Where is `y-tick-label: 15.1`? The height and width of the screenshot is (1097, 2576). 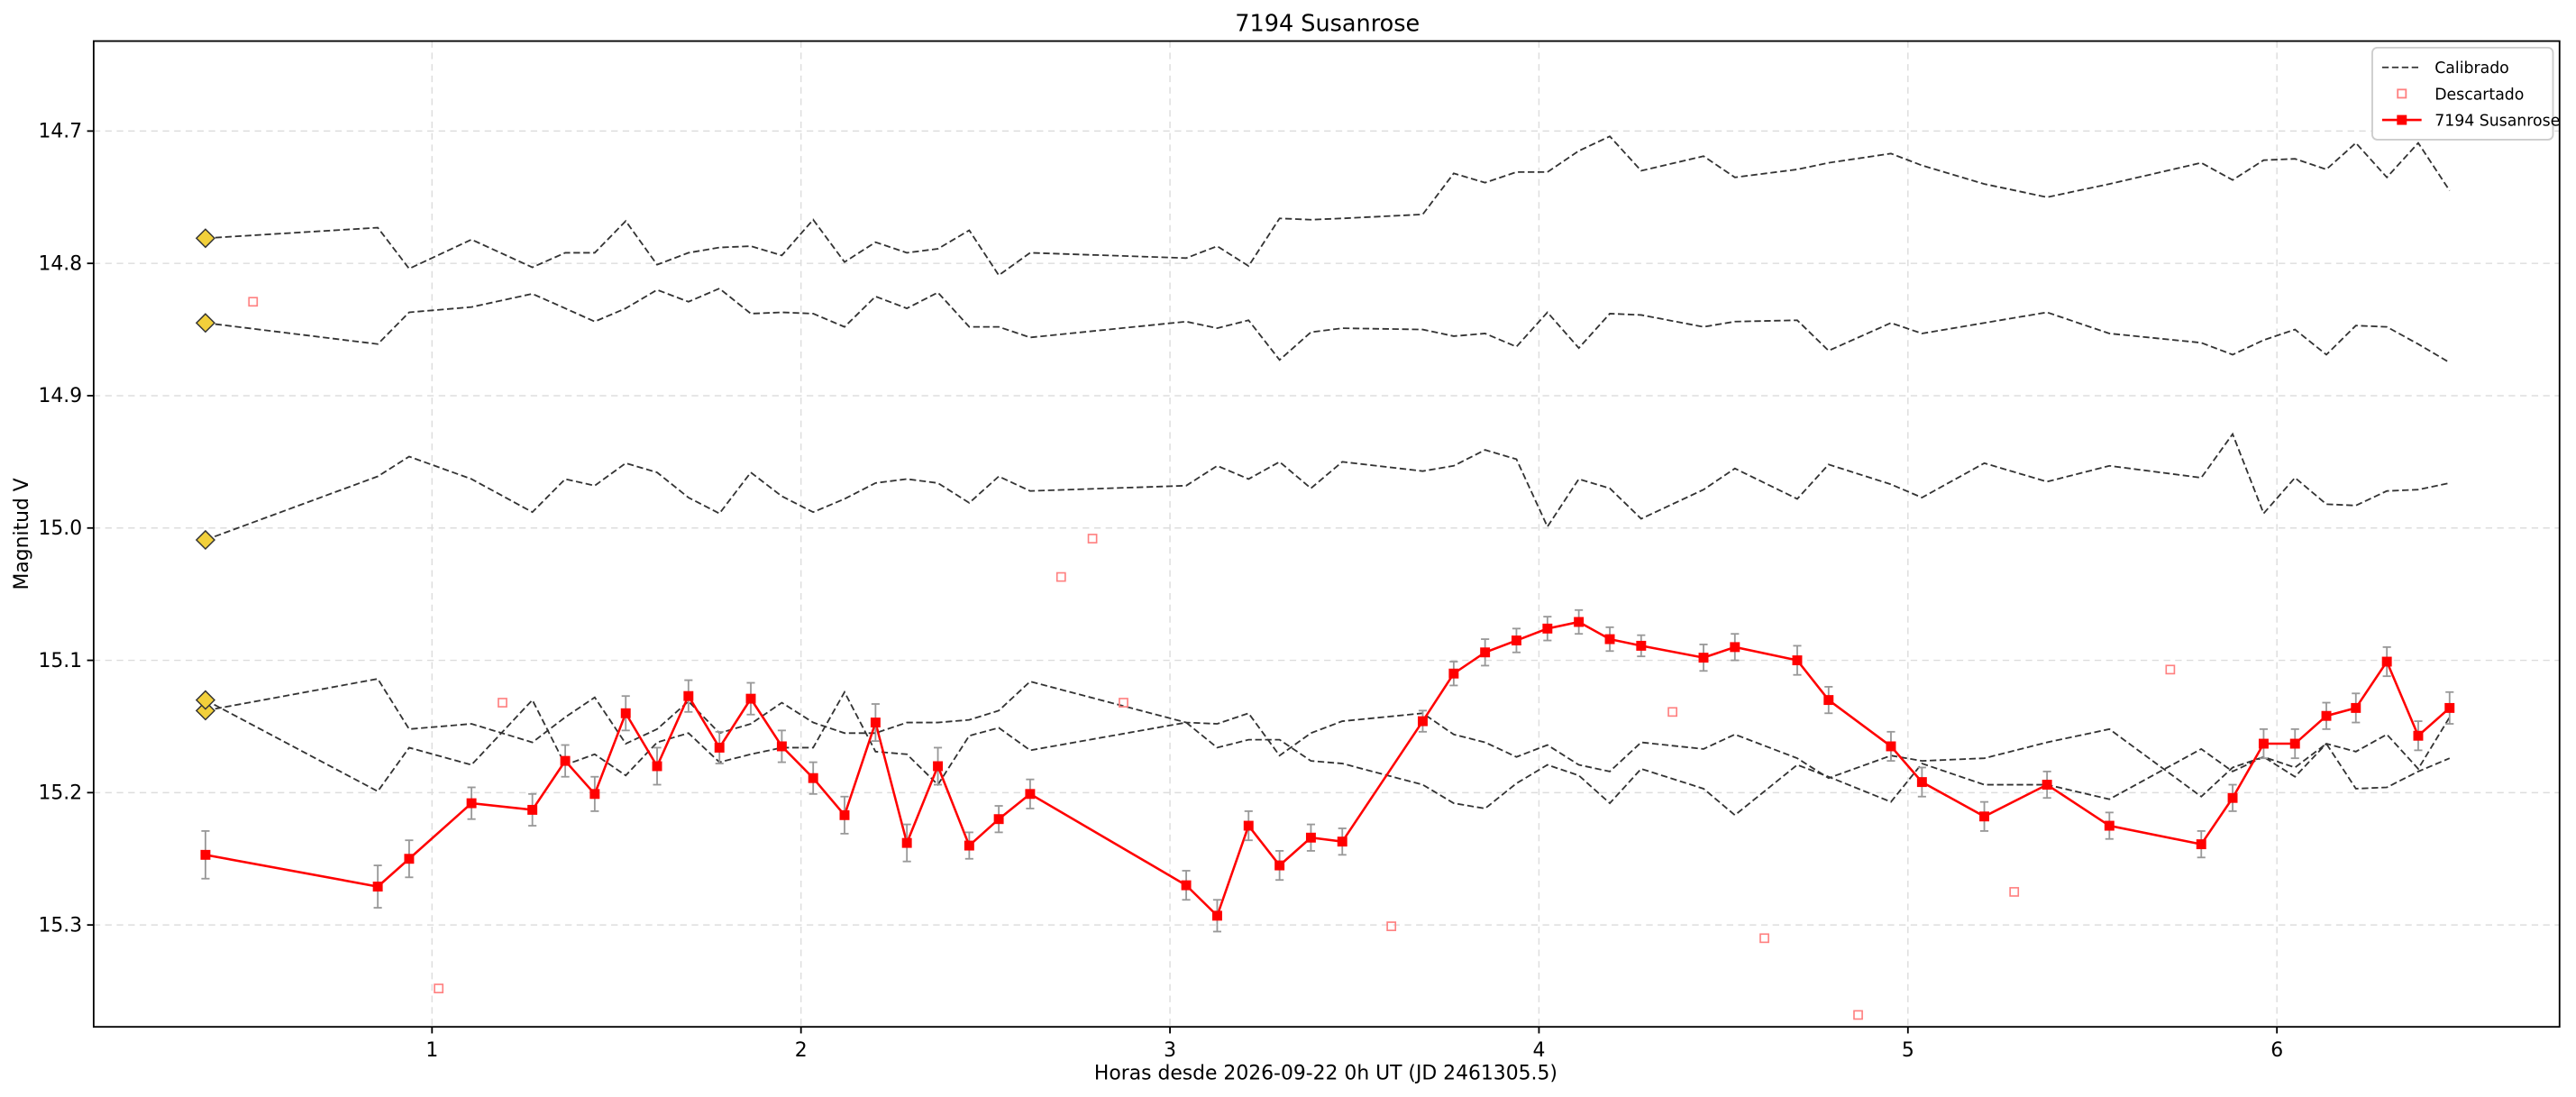
y-tick-label: 15.1 is located at coordinates (60, 661).